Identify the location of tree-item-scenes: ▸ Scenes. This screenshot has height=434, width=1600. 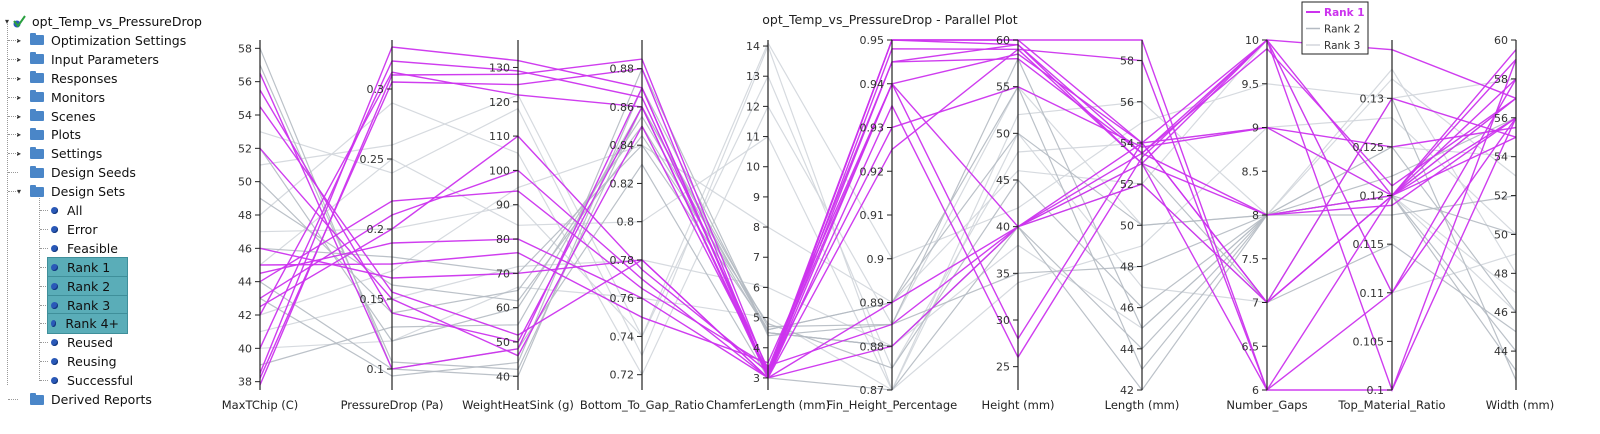
(55, 116).